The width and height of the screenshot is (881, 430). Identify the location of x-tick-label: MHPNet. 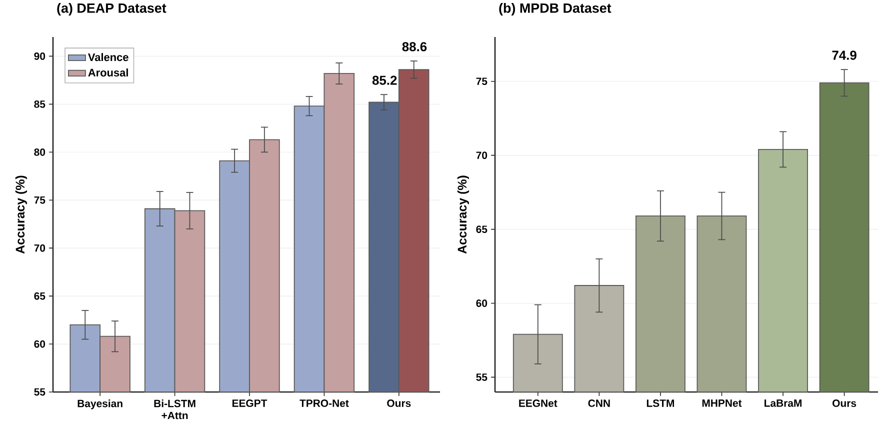
(722, 403).